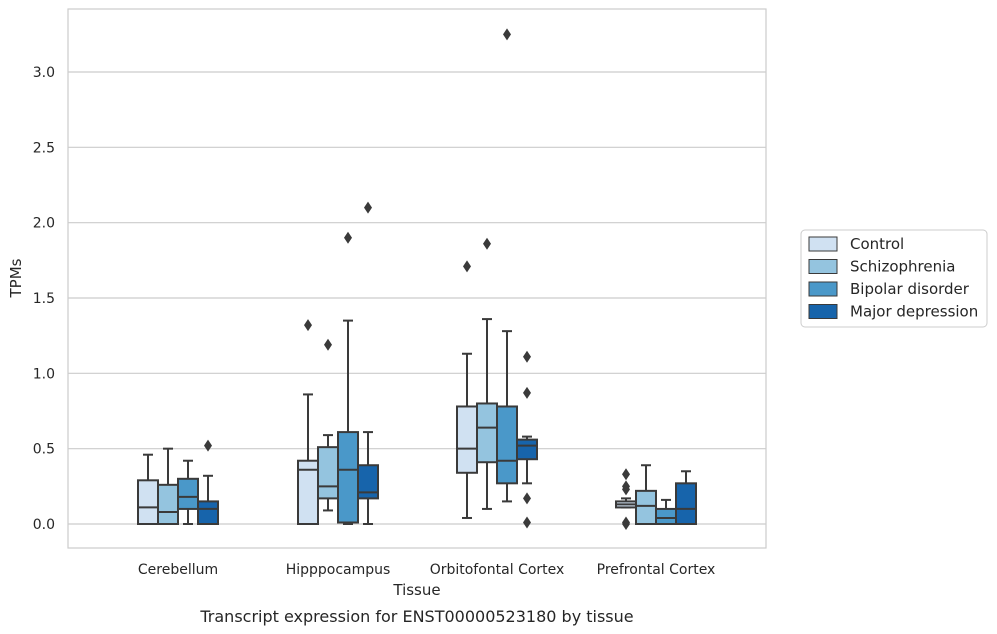 This screenshot has height=634, width=997. Describe the element at coordinates (914, 312) in the screenshot. I see `legend-label: Major depression` at that location.